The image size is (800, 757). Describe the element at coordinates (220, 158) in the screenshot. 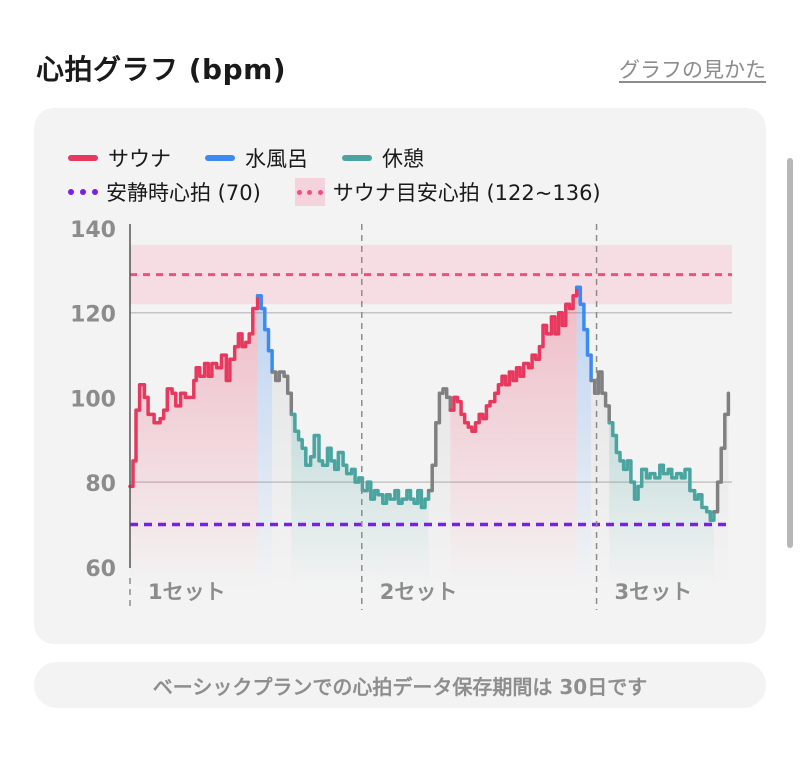

I see `cold-bath-line-swatch-icon` at that location.